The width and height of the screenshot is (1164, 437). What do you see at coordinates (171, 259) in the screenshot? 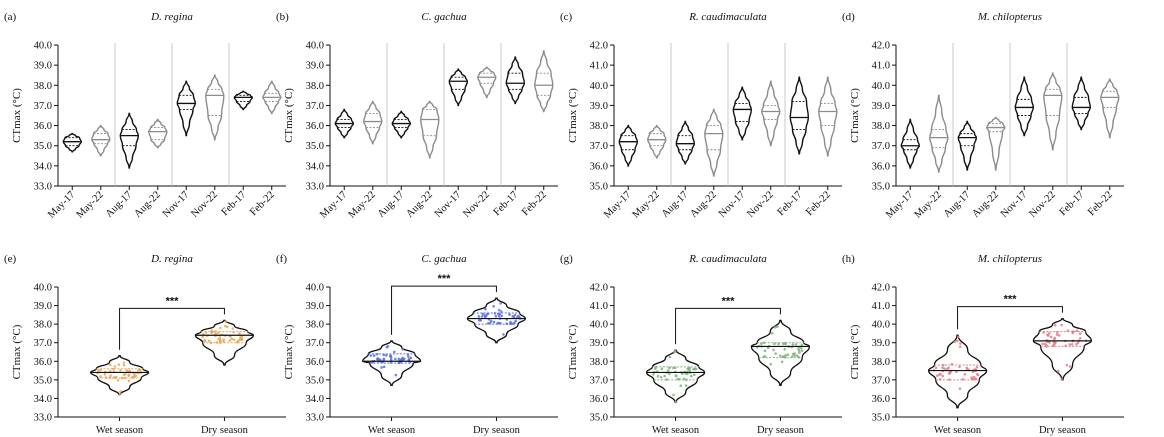
I see `panel-title: D. regina` at bounding box center [171, 259].